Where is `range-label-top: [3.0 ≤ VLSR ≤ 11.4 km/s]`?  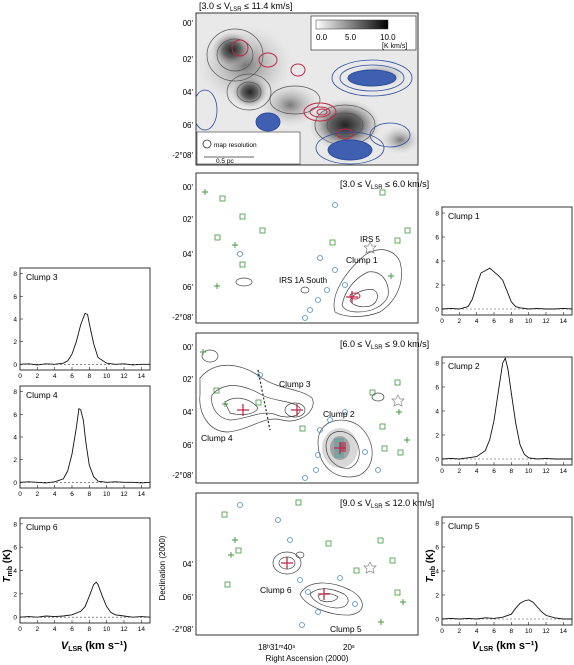 range-label-top: [3.0 ≤ VLSR ≤ 11.4 km/s] is located at coordinates (245, 7).